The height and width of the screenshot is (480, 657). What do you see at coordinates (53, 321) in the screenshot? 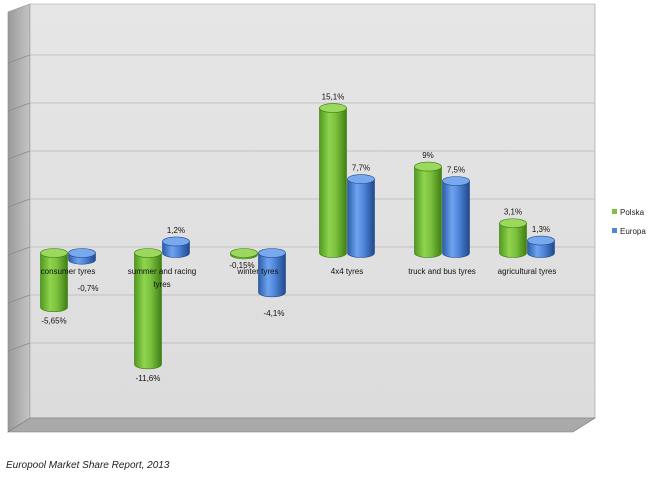
I see `value-label: -5,65%` at bounding box center [53, 321].